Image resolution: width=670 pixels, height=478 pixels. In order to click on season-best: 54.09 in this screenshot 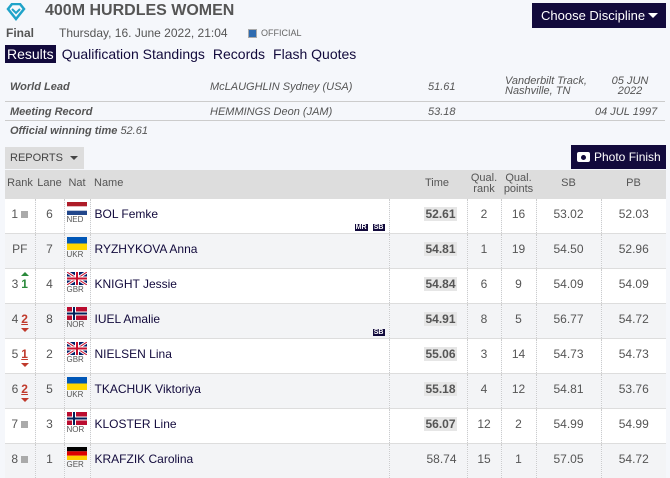, I will do `click(568, 285)`.